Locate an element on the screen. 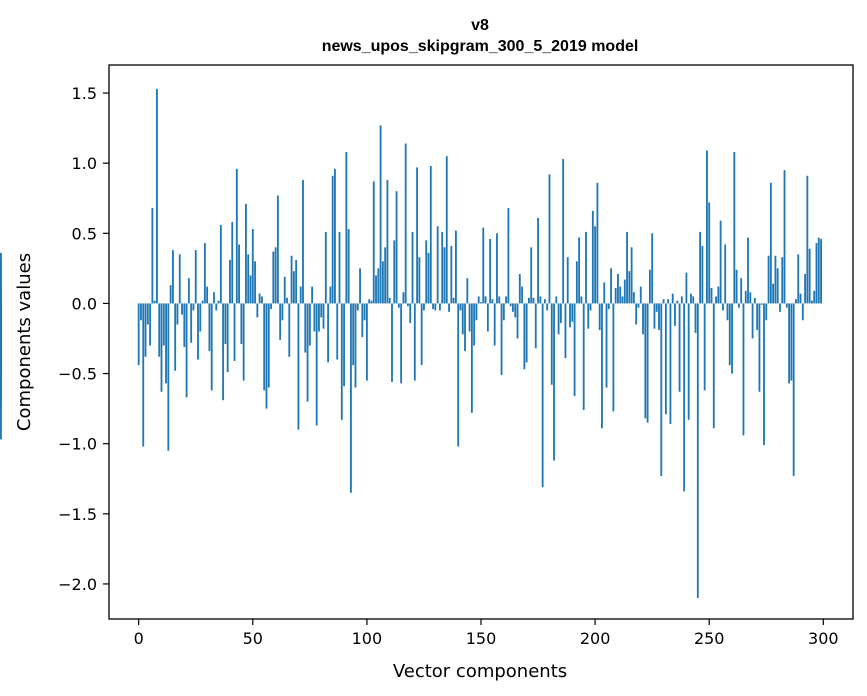  y-tick-label: 1.0 is located at coordinates (84, 163).